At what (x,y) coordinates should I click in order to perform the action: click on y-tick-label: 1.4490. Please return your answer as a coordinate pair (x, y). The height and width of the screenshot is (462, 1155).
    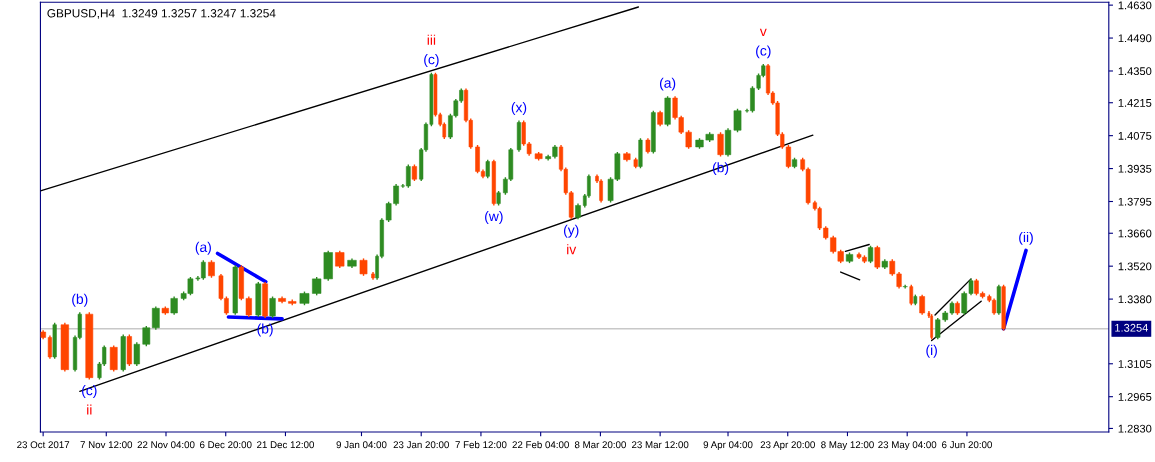
    Looking at the image, I should click on (1135, 38).